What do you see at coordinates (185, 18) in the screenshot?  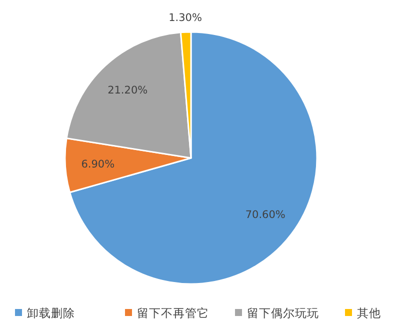 I see `data-label: 1.30%` at bounding box center [185, 18].